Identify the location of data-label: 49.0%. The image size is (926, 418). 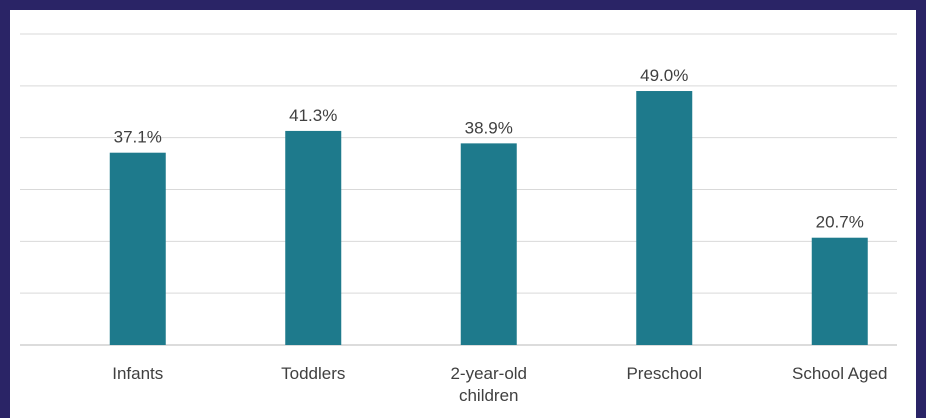
(664, 75).